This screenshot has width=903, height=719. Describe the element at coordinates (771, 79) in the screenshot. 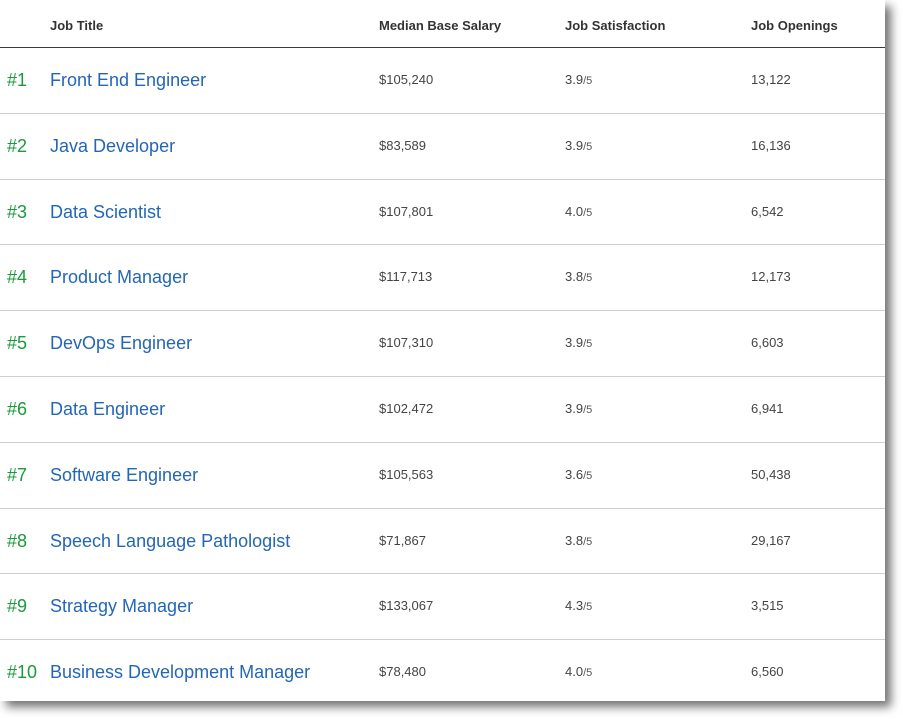

I see `openings-value: 13,122` at that location.